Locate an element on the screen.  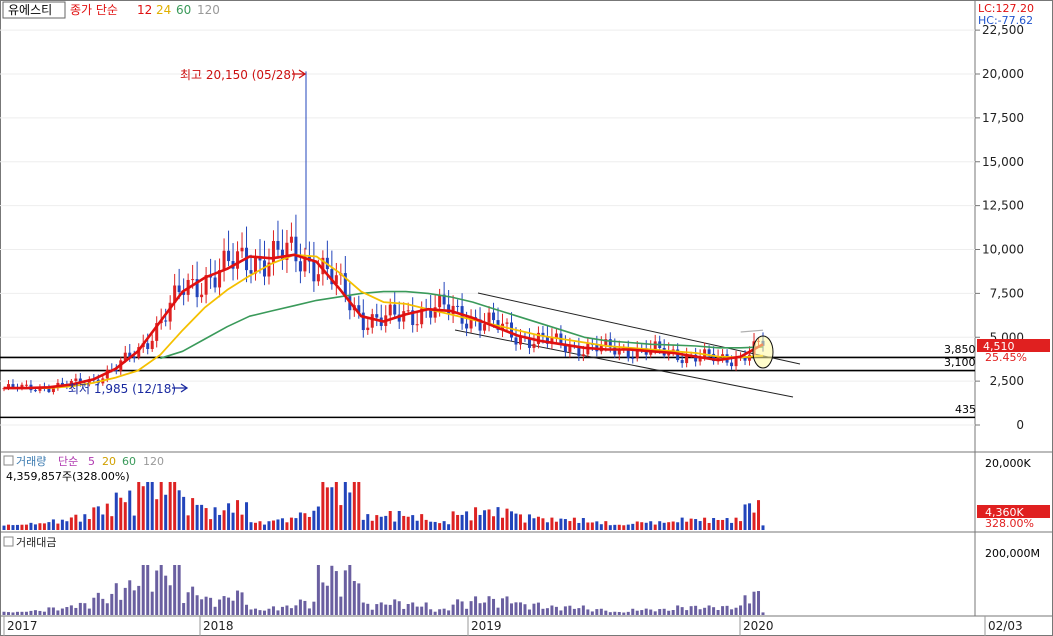
price-ma-label: 종가 단순 is located at coordinates (94, 10).